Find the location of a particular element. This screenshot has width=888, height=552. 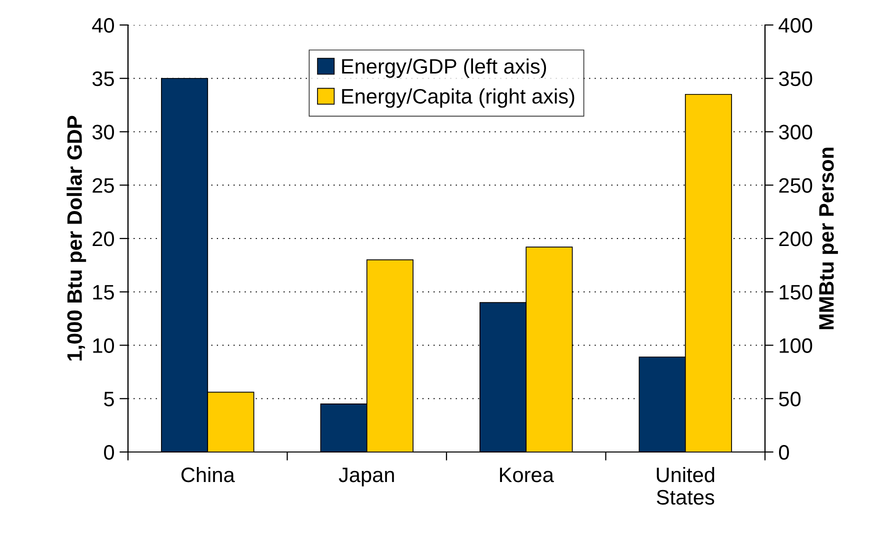

y2-tick-label: 200 is located at coordinates (795, 239).